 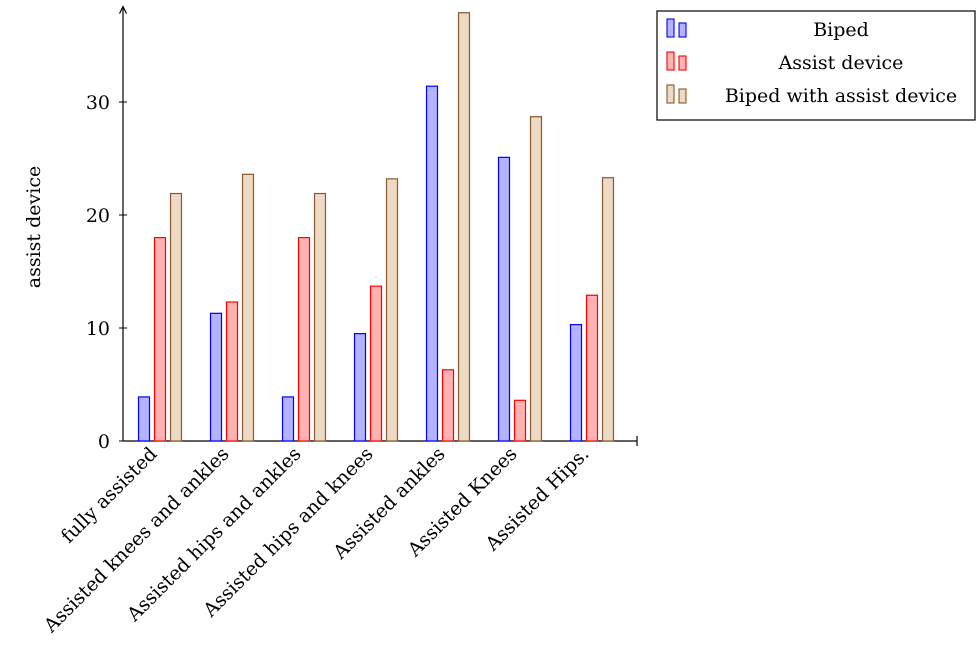 What do you see at coordinates (841, 96) in the screenshot?
I see `legend-label-biped-with-assist-device: Biped with assist device` at bounding box center [841, 96].